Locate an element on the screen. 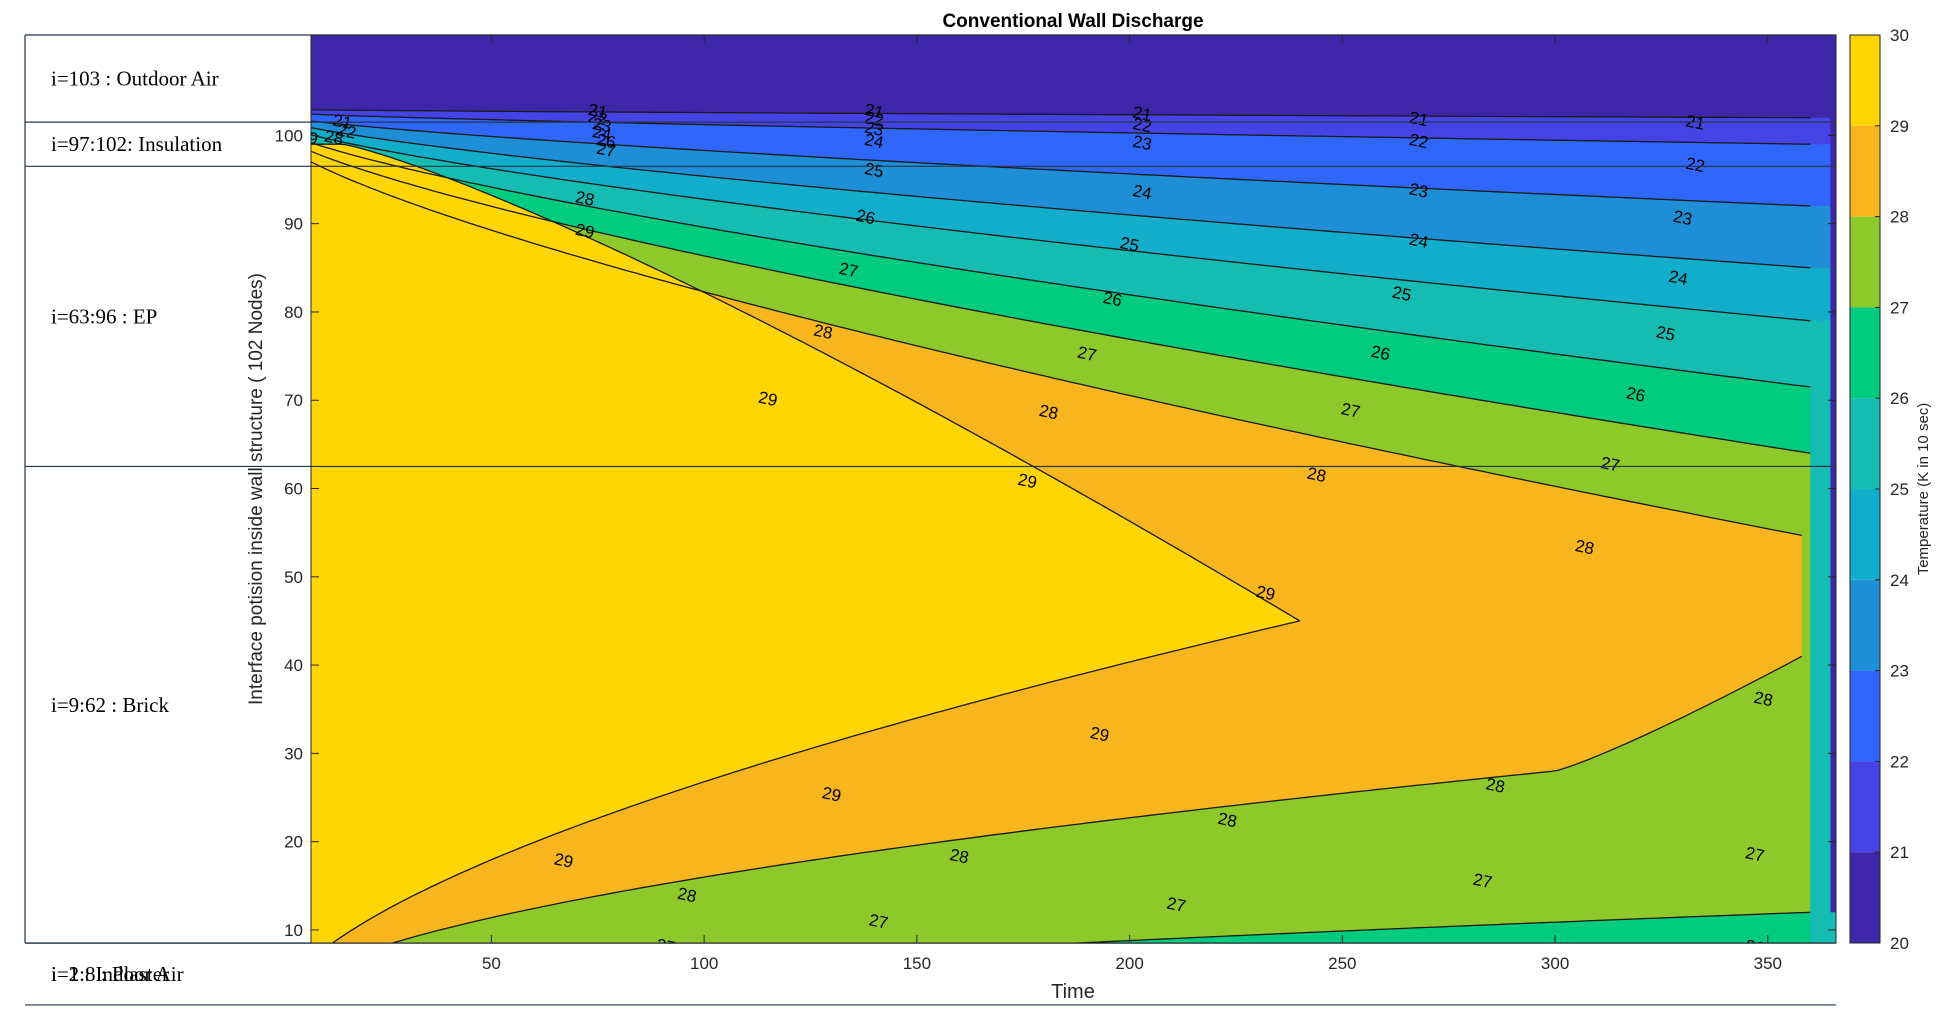 The width and height of the screenshot is (1945, 1012). y-tick-label: 60 is located at coordinates (293, 489).